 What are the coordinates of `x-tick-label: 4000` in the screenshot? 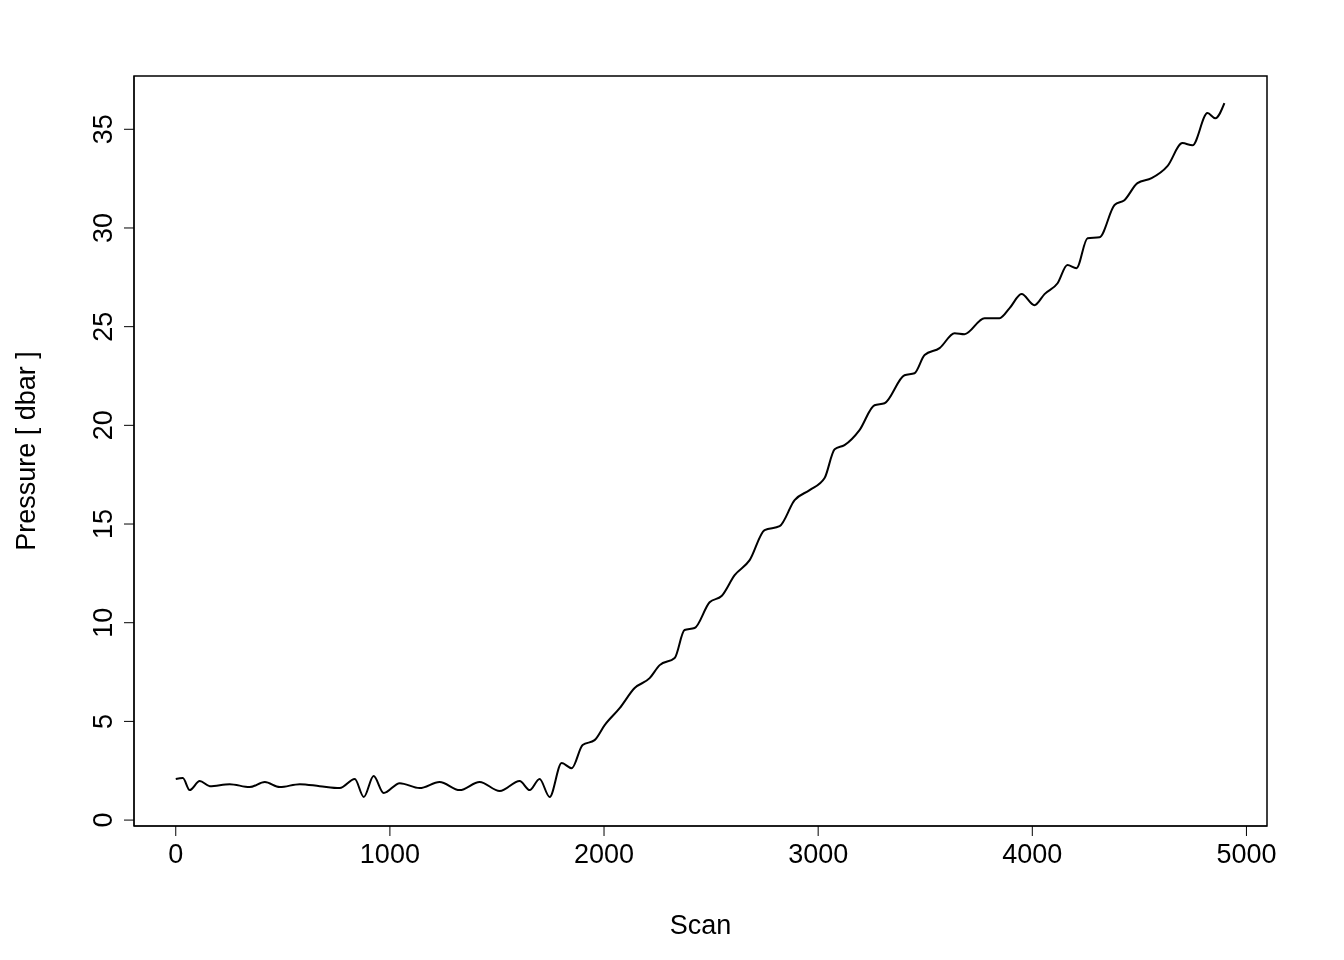 It's located at (1032, 854).